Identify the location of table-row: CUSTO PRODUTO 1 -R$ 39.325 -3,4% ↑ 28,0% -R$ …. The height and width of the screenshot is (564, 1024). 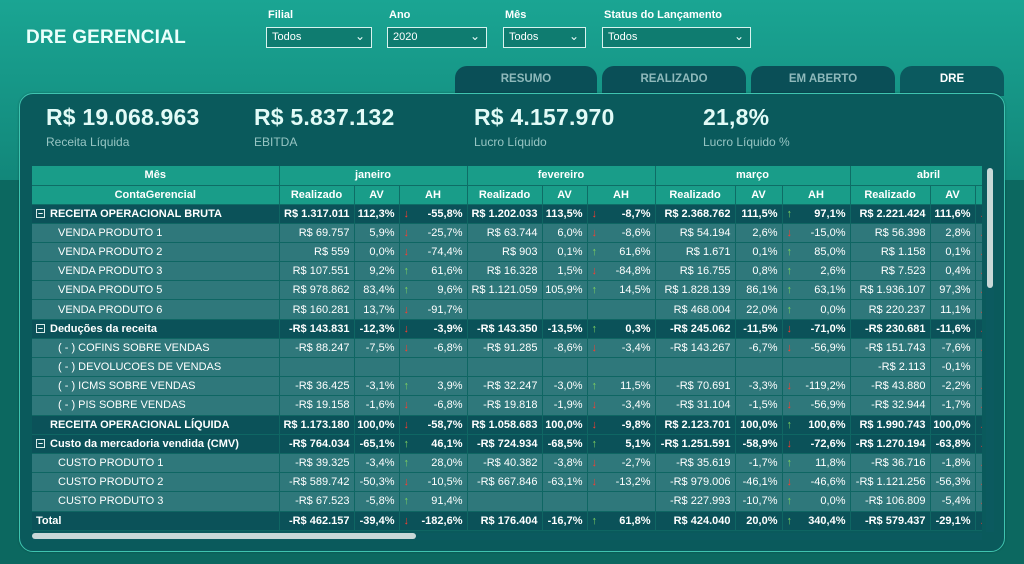
(507, 463).